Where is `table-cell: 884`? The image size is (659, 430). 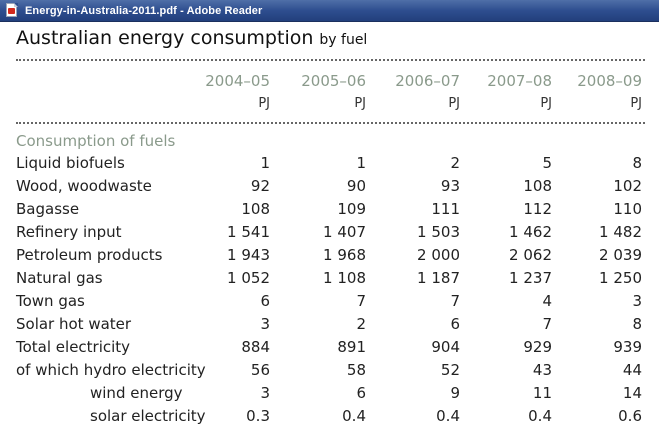 table-cell: 884 is located at coordinates (255, 347).